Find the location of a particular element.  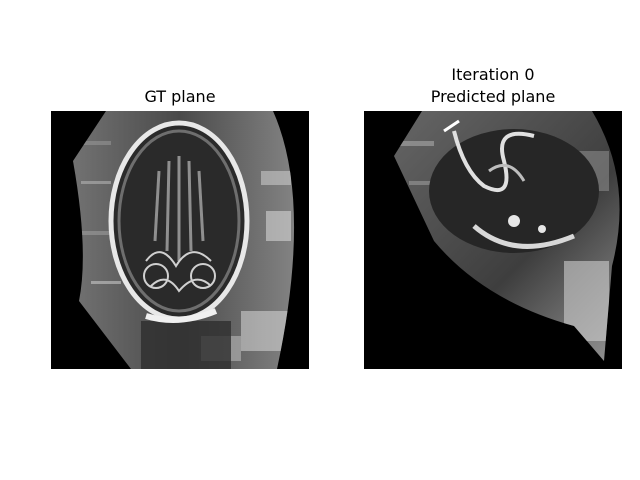

left-title-line-1: GT plane is located at coordinates (180, 96).